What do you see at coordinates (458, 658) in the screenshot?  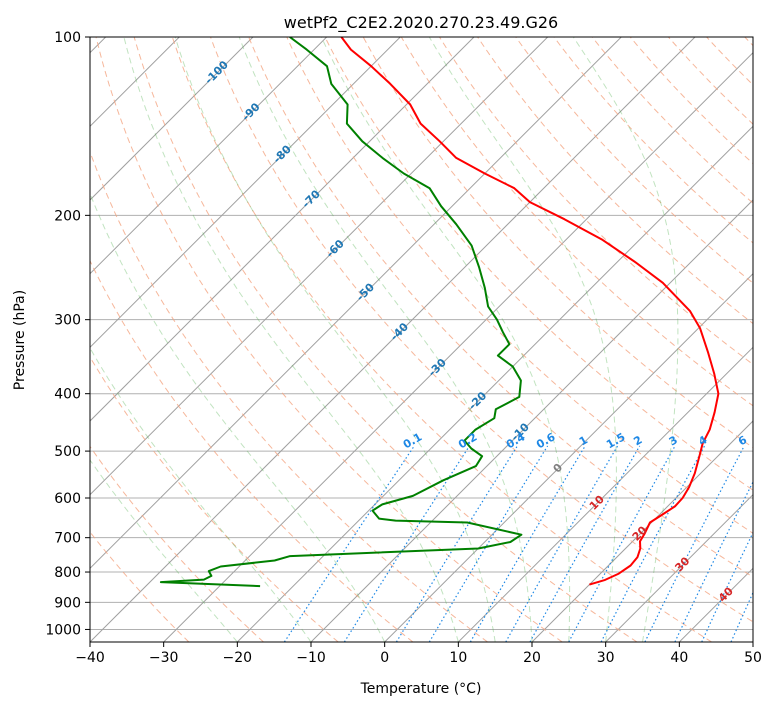 I see `x-tick-label: 10` at bounding box center [458, 658].